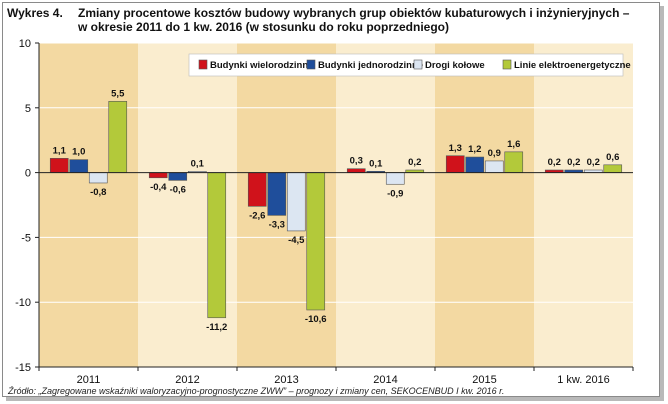  I want to click on y-tick-label: -5, so click(26, 238).